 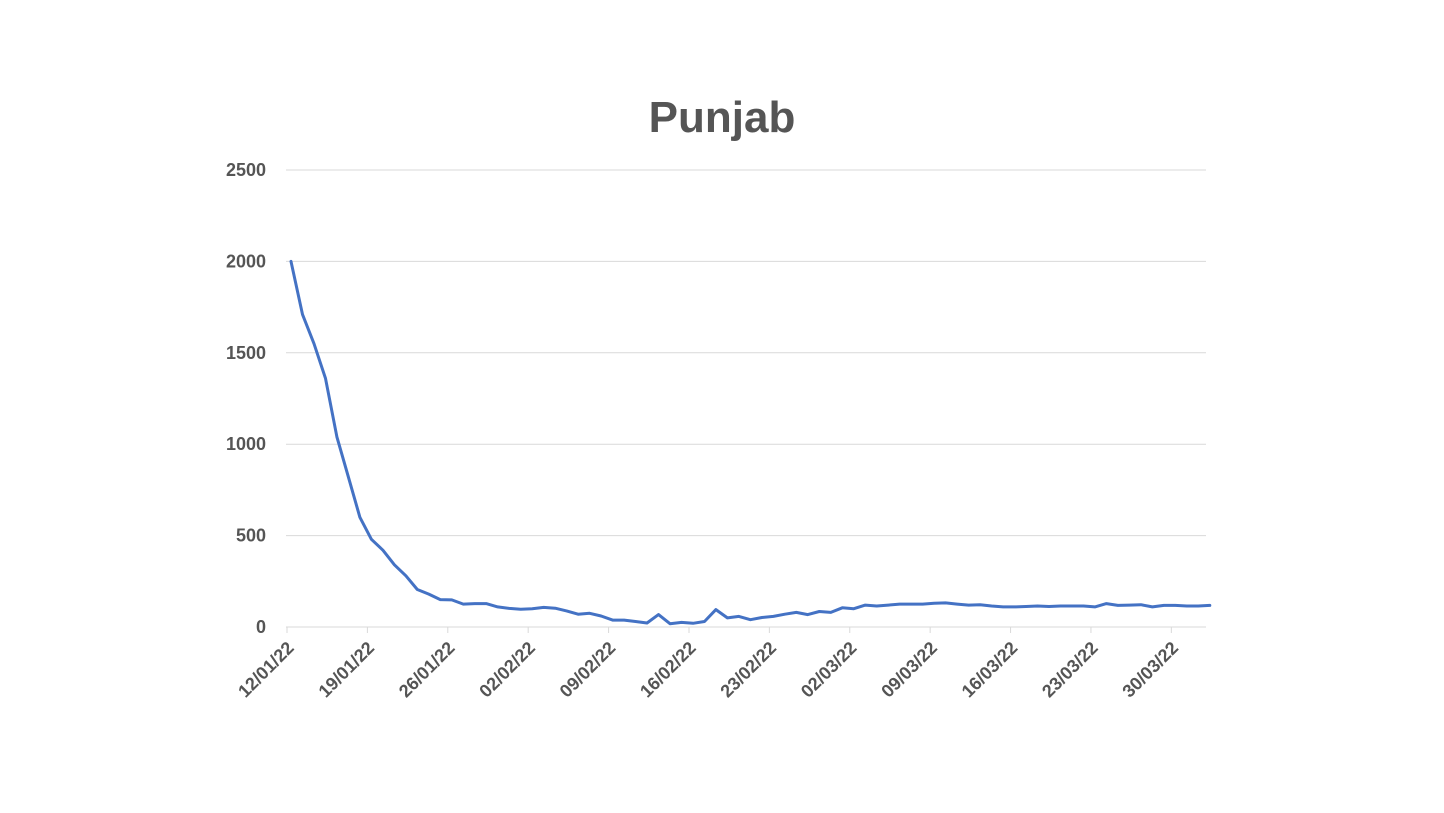 What do you see at coordinates (246, 261) in the screenshot?
I see `y-tick-label: 2000` at bounding box center [246, 261].